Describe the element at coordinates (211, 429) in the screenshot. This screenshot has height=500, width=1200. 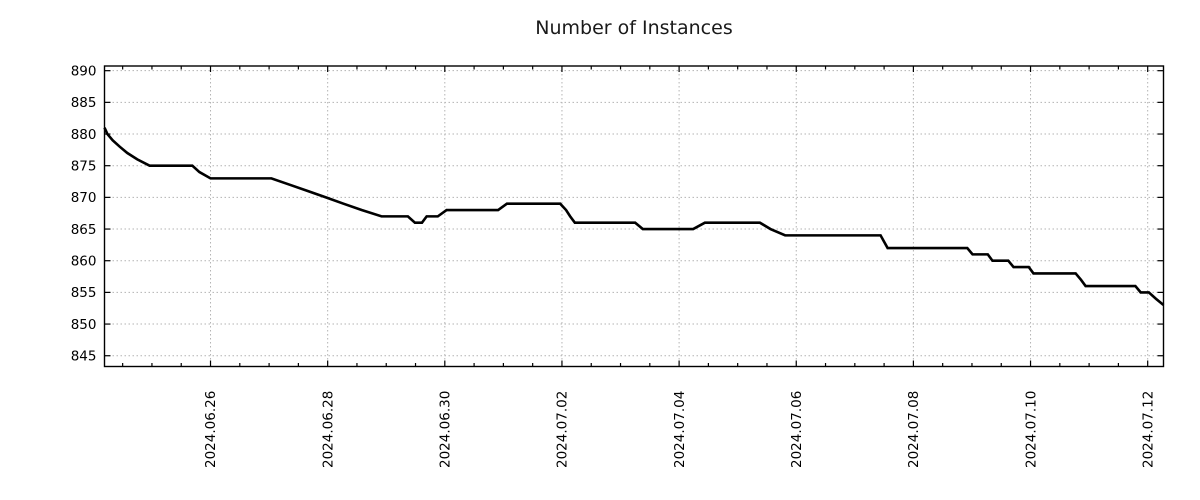
I see `x-axis-label: 2024.06.26` at that location.